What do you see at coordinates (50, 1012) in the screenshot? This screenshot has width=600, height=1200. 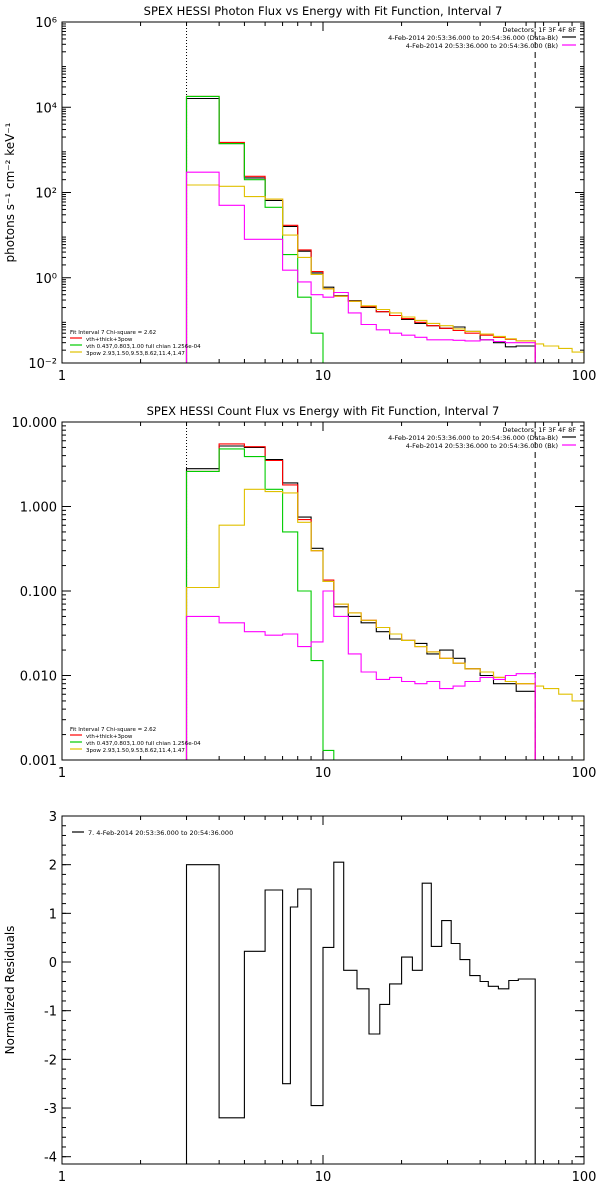 I see `y-tick-label: -1` at bounding box center [50, 1012].